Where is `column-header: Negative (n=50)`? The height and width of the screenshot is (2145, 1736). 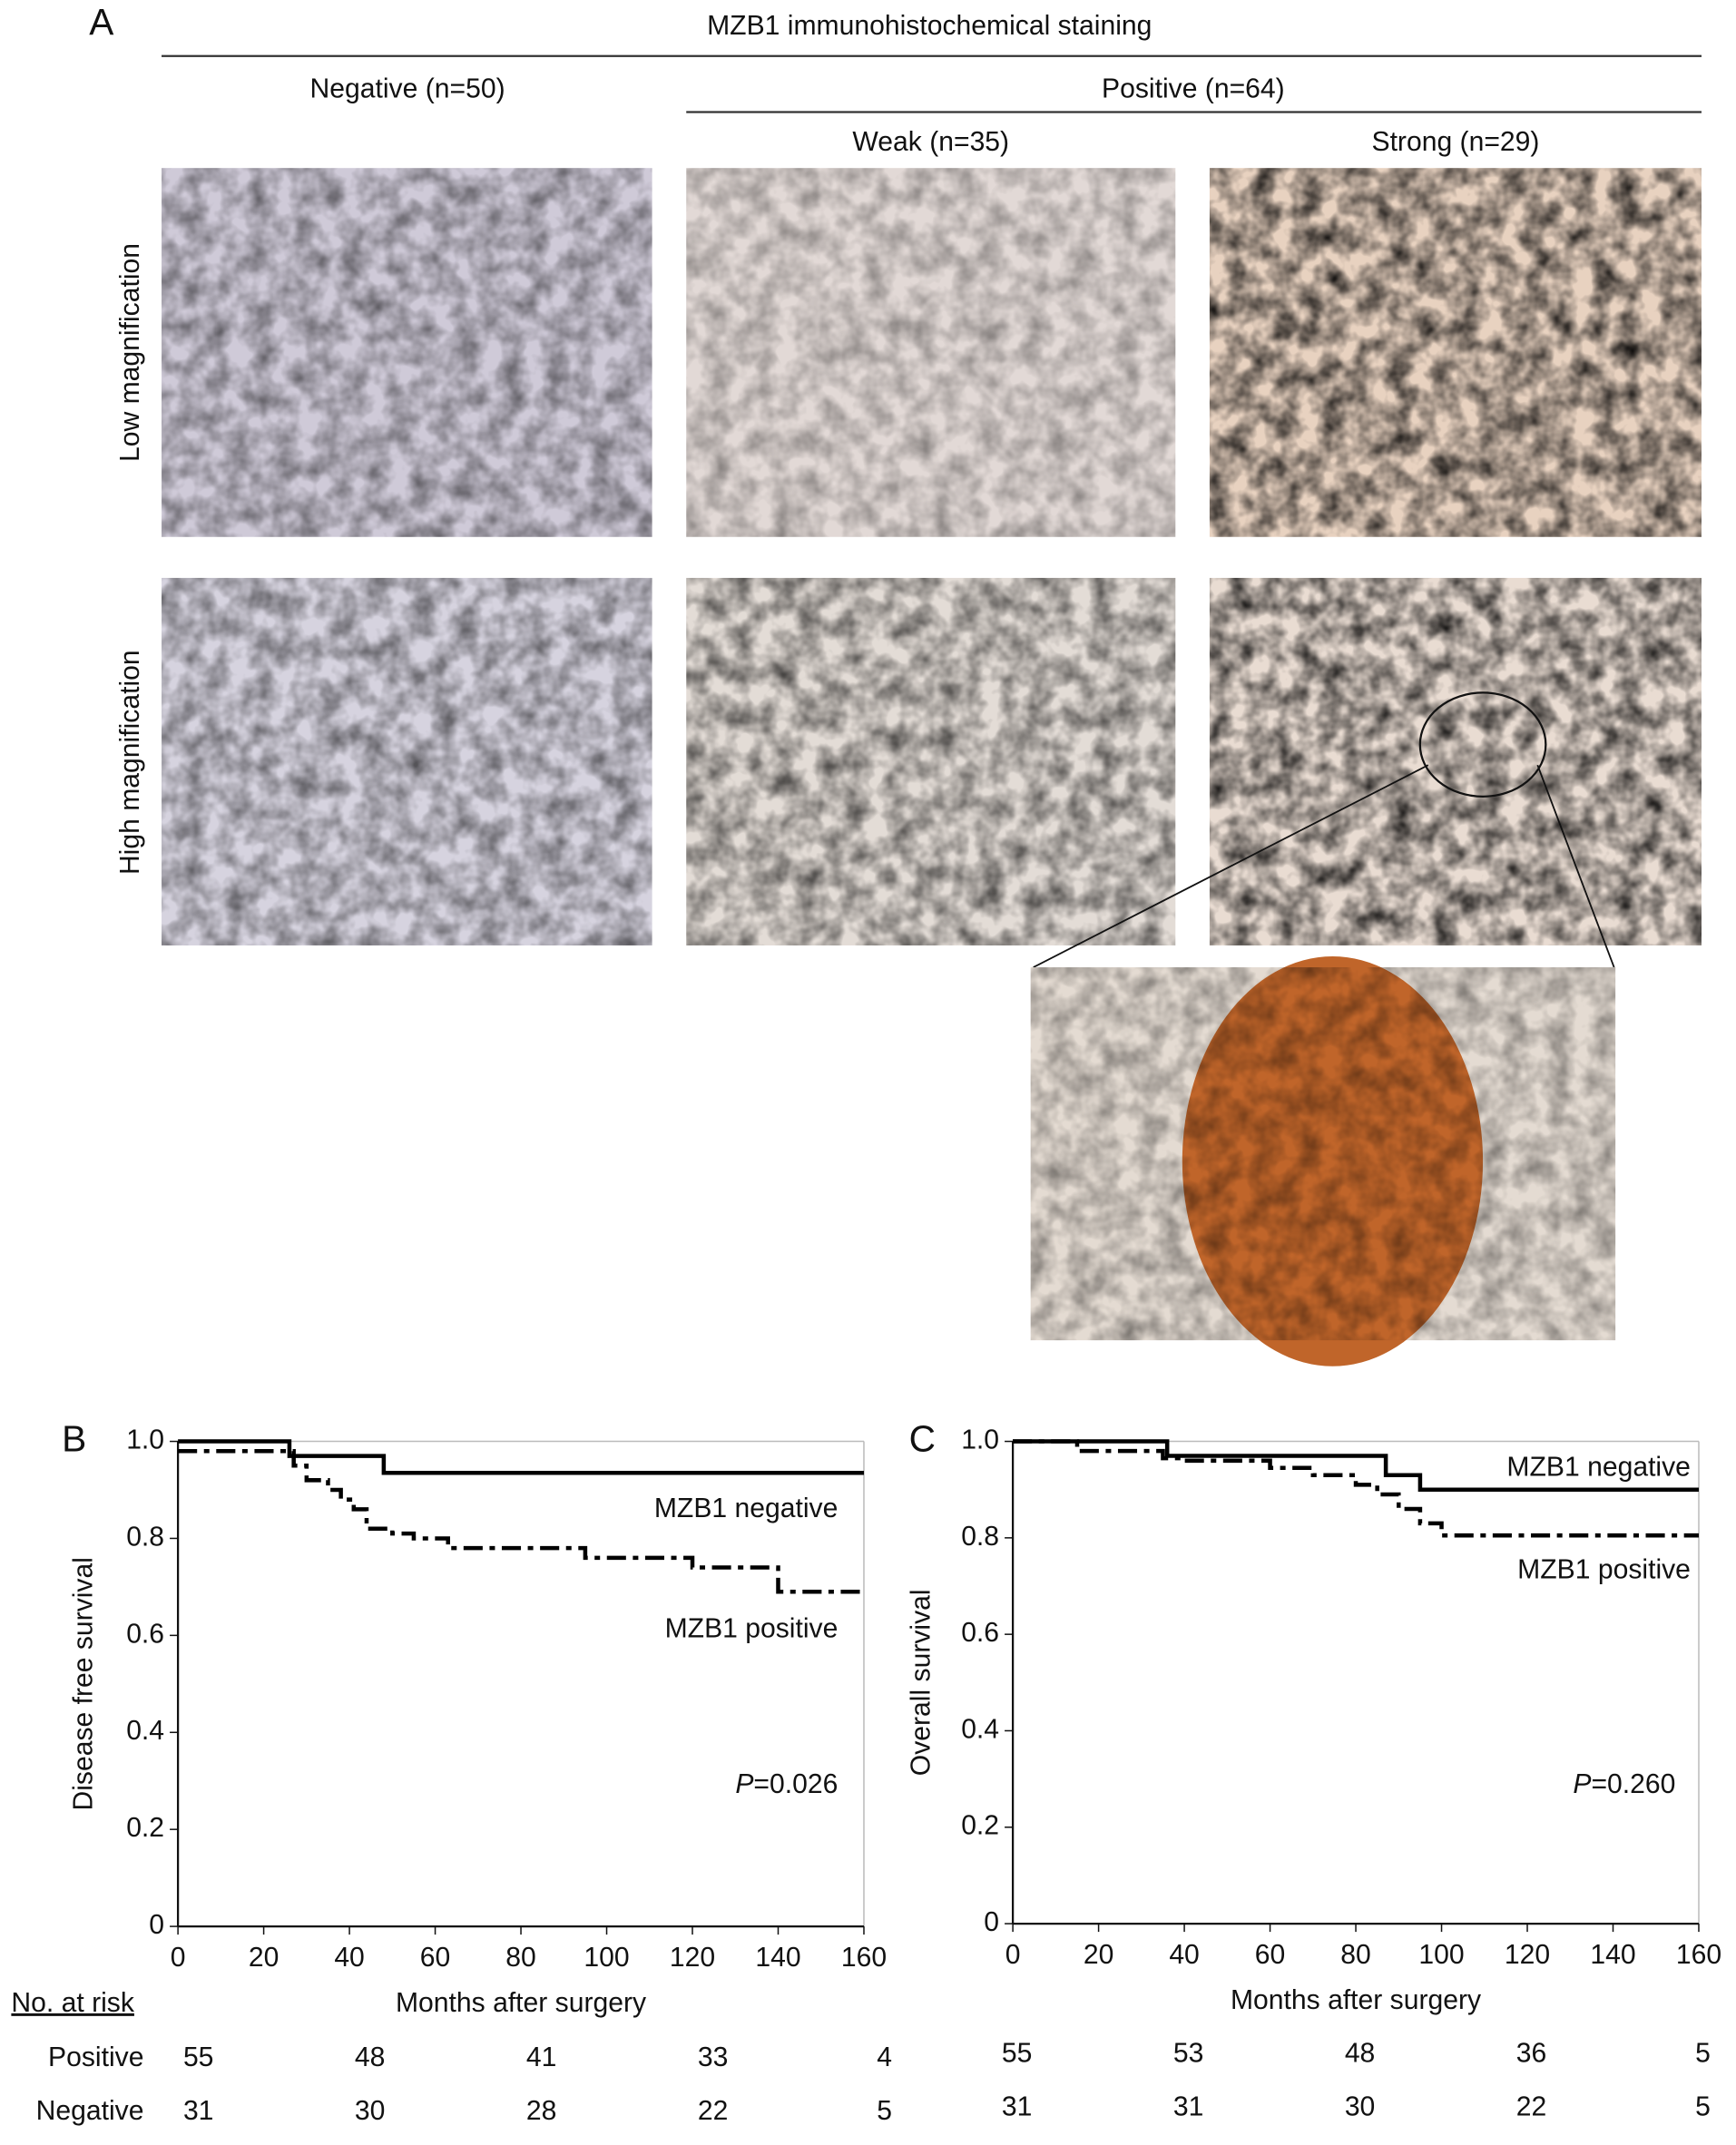 column-header: Negative (n=50) is located at coordinates (407, 88).